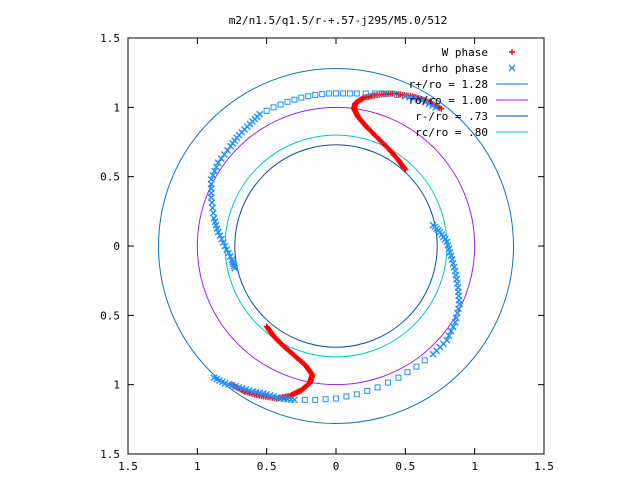  Describe the element at coordinates (448, 100) in the screenshot. I see `legend-label: ro/ro = 1.00` at that location.